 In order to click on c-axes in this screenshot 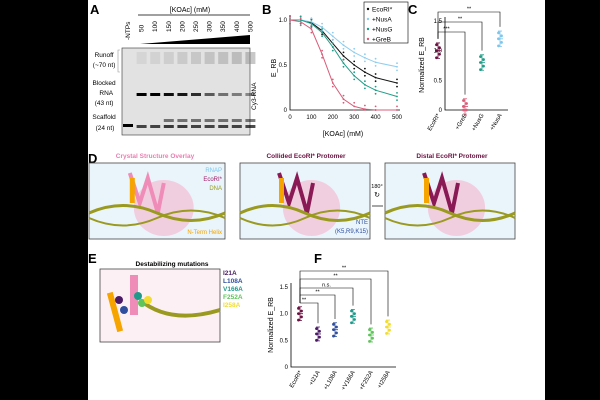, I will do `click(476, 64)`.